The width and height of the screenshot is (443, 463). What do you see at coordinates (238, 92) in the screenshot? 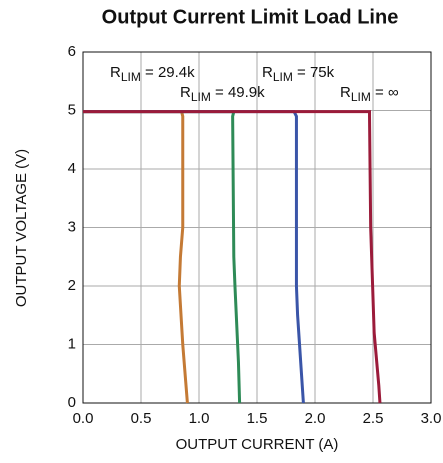
I see `label-part: = 49.9k` at bounding box center [238, 92].